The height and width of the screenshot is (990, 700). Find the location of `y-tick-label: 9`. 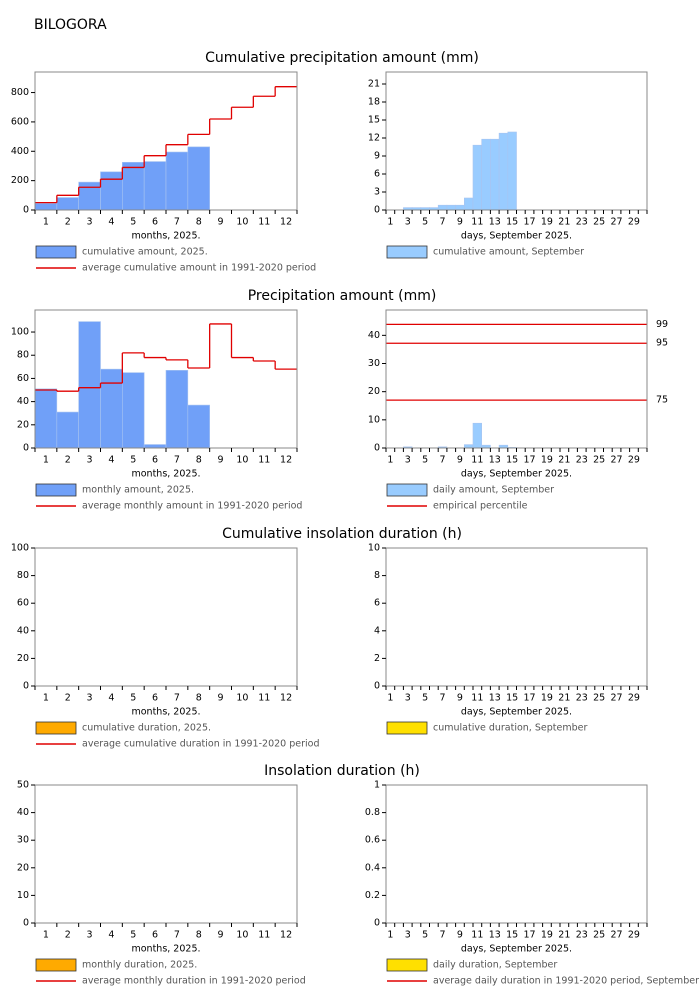

y-tick-label: 9 is located at coordinates (377, 156).